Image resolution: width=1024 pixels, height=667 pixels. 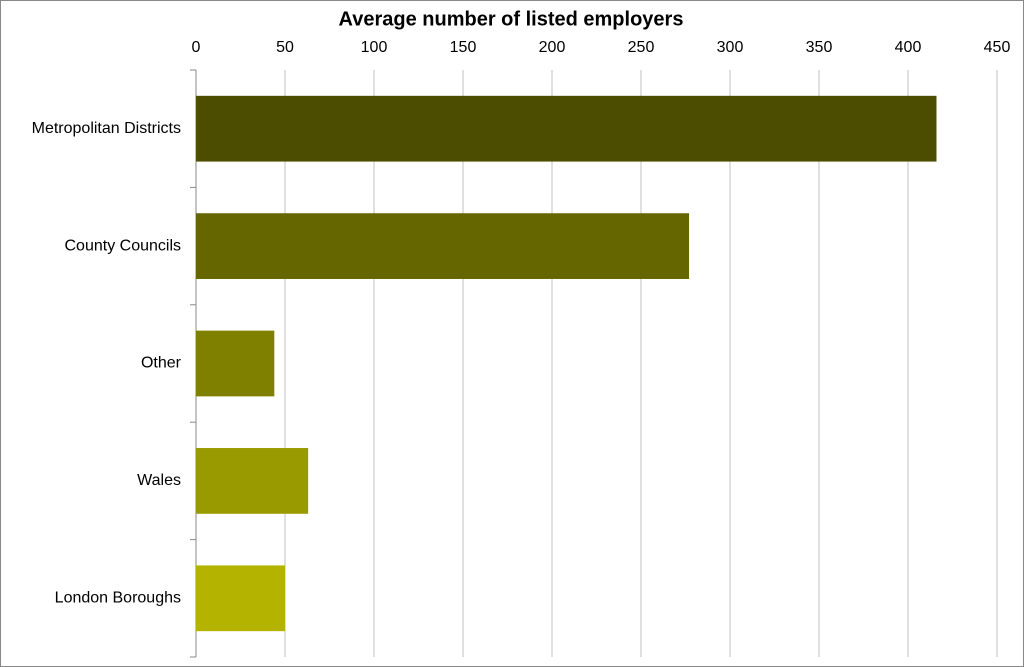 What do you see at coordinates (819, 47) in the screenshot?
I see `x-tick-label: 350` at bounding box center [819, 47].